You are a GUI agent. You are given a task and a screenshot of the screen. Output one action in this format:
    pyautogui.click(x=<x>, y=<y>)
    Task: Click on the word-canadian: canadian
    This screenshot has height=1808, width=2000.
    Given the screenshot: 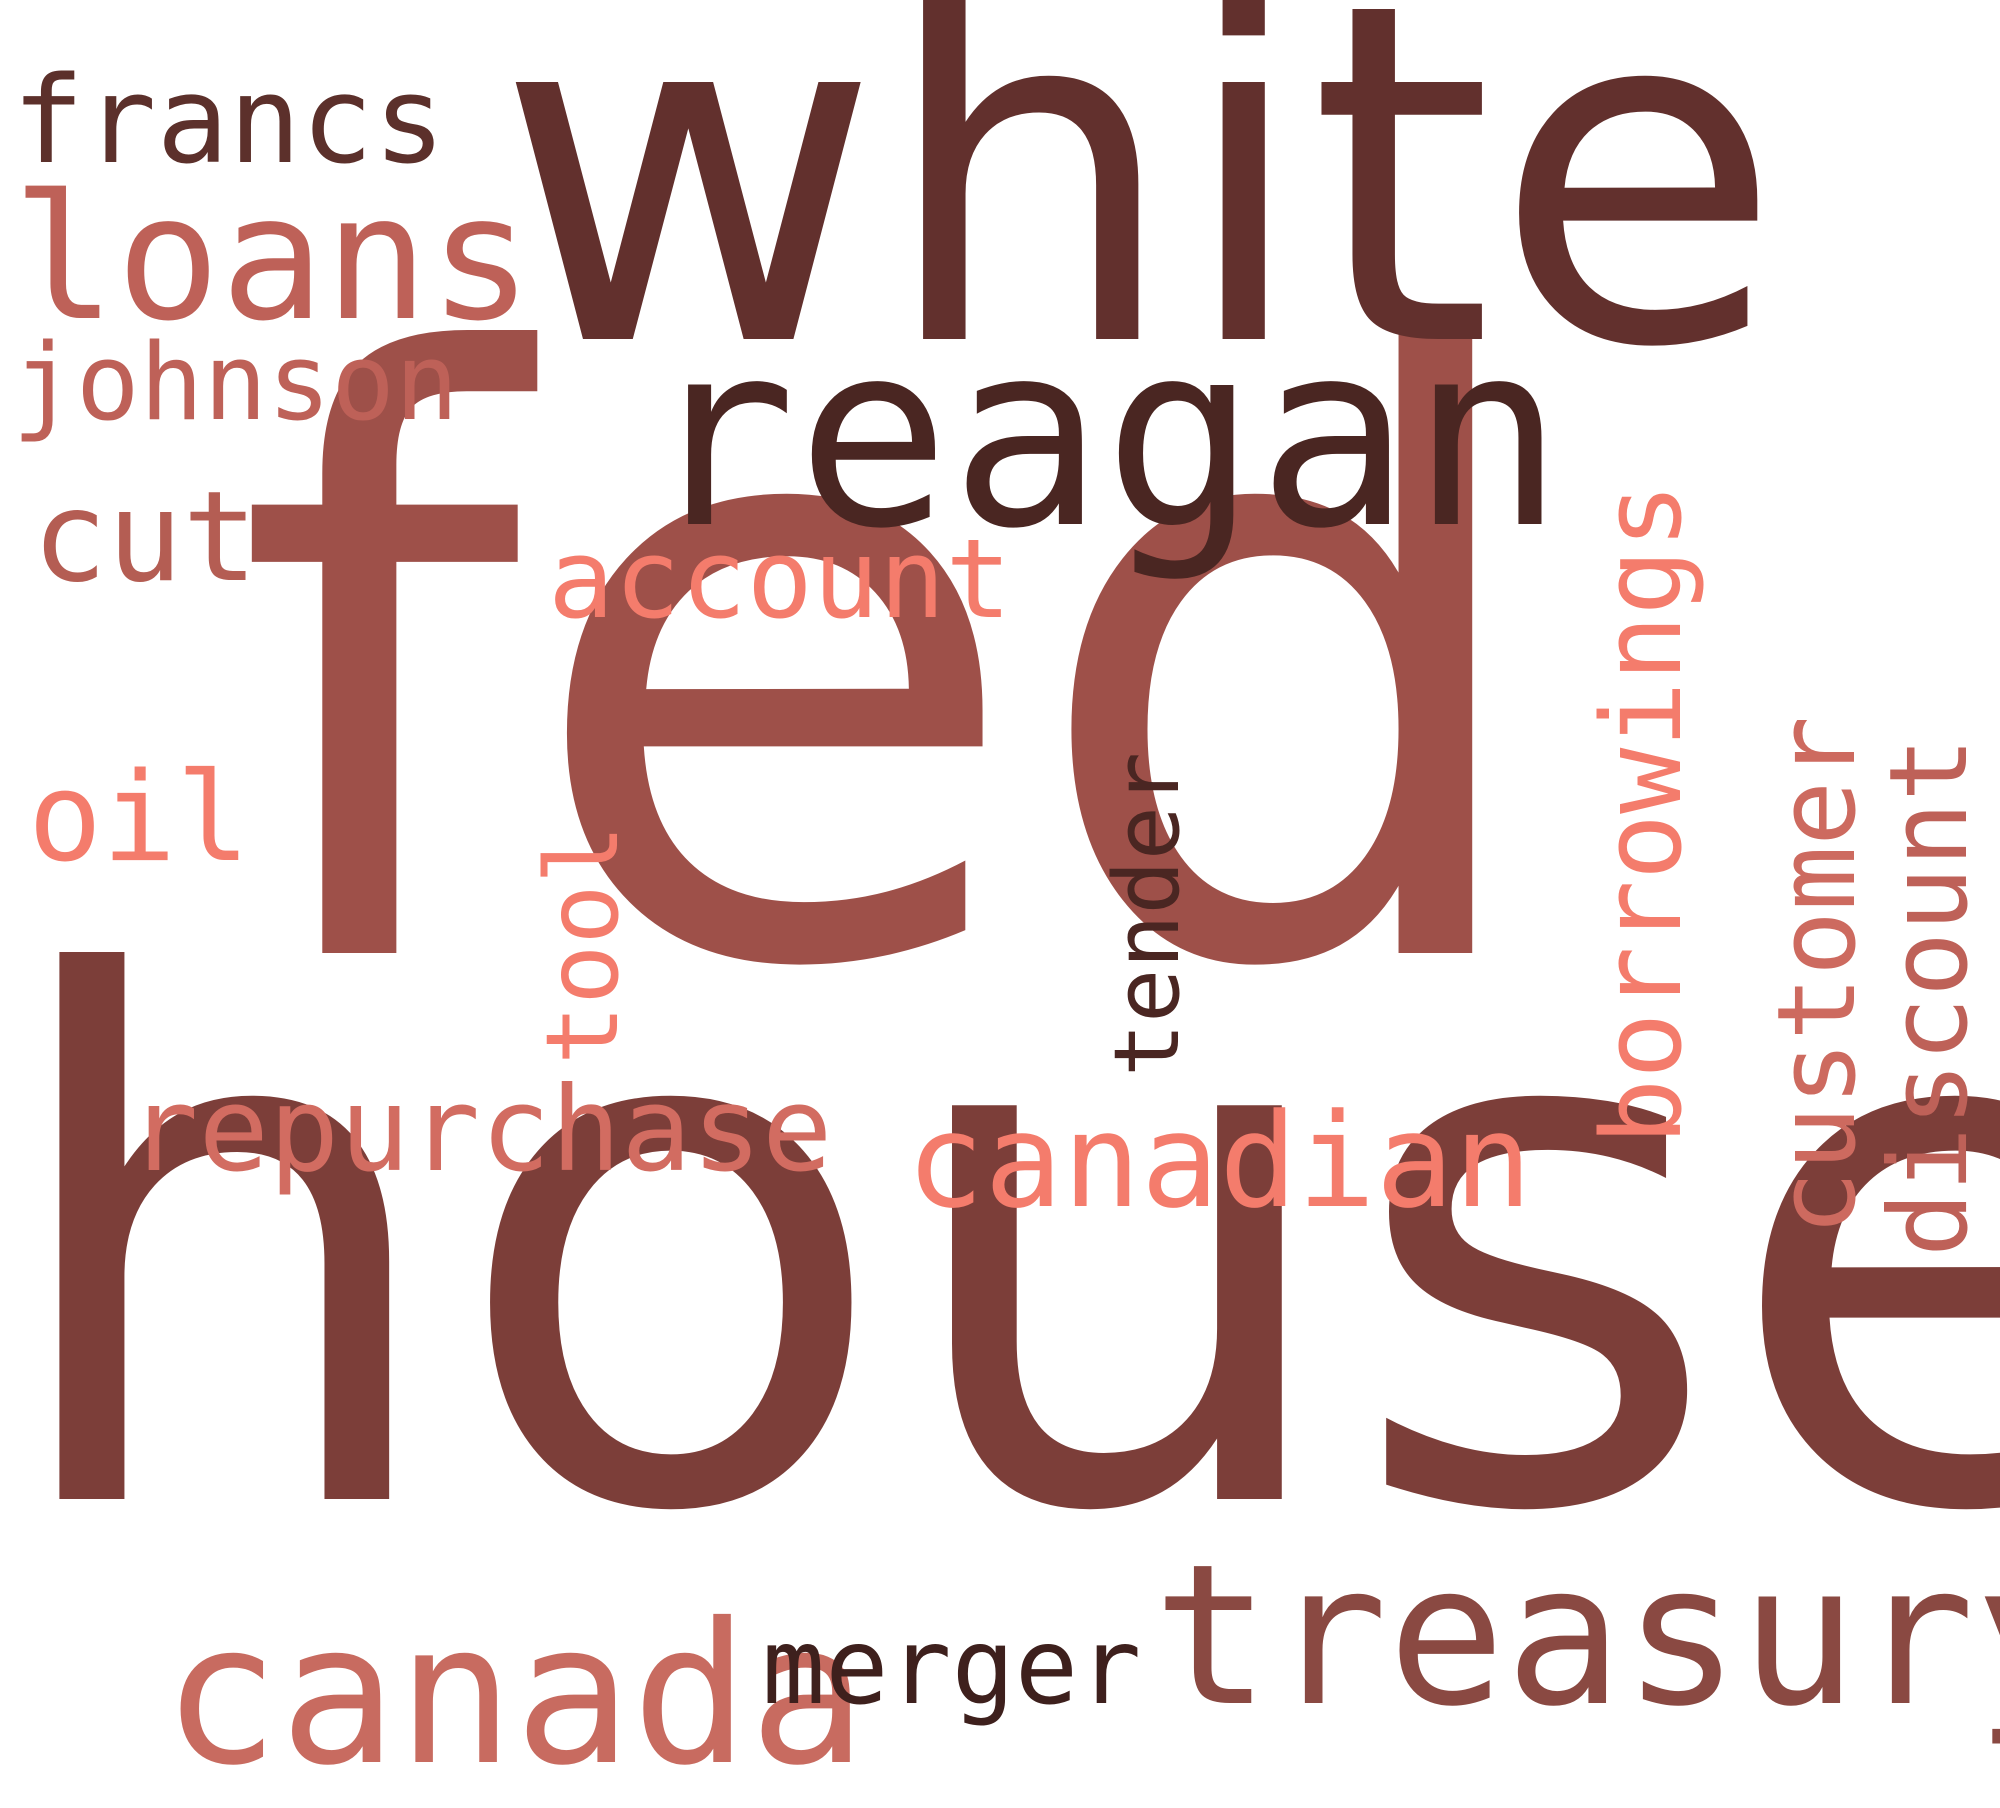 What is the action you would take?
    pyautogui.click(x=1219, y=1161)
    